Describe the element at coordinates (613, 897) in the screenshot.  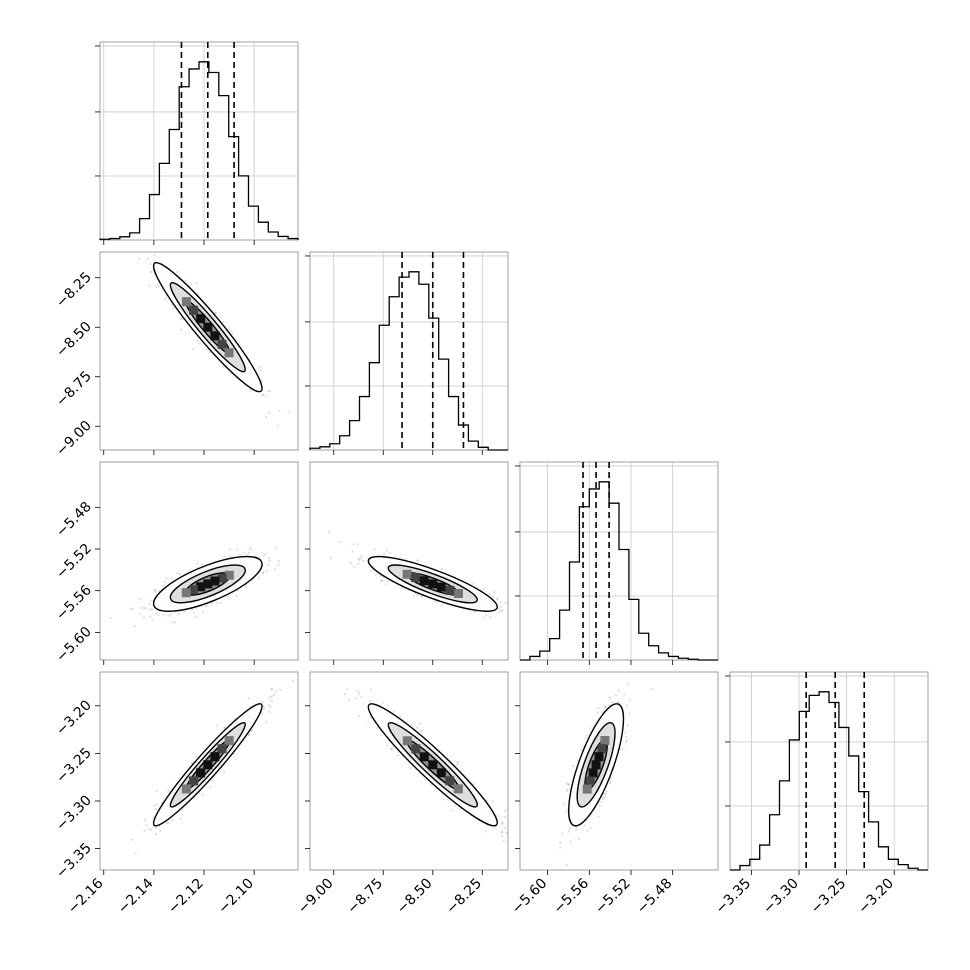
I see `x-tick-label: −5.52` at that location.